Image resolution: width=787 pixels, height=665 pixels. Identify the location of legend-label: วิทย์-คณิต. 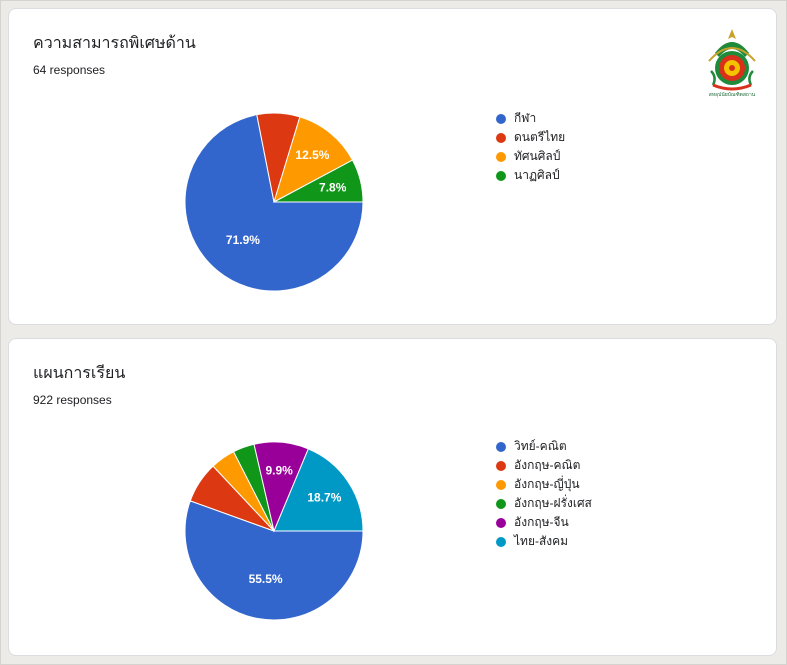
(540, 446).